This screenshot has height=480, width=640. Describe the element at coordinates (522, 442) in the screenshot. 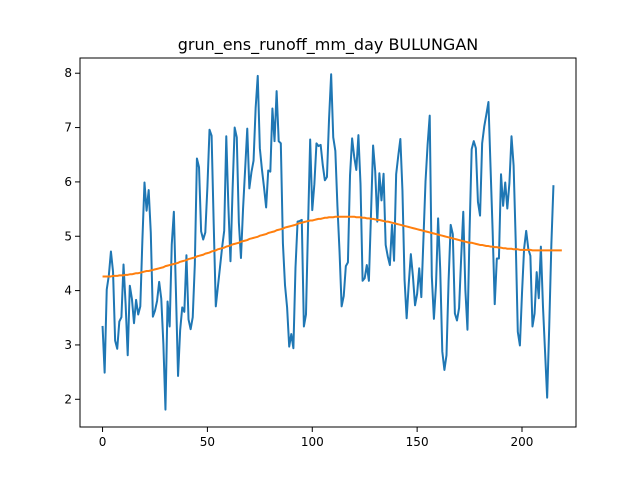

I see `x-tick-label: 200` at that location.